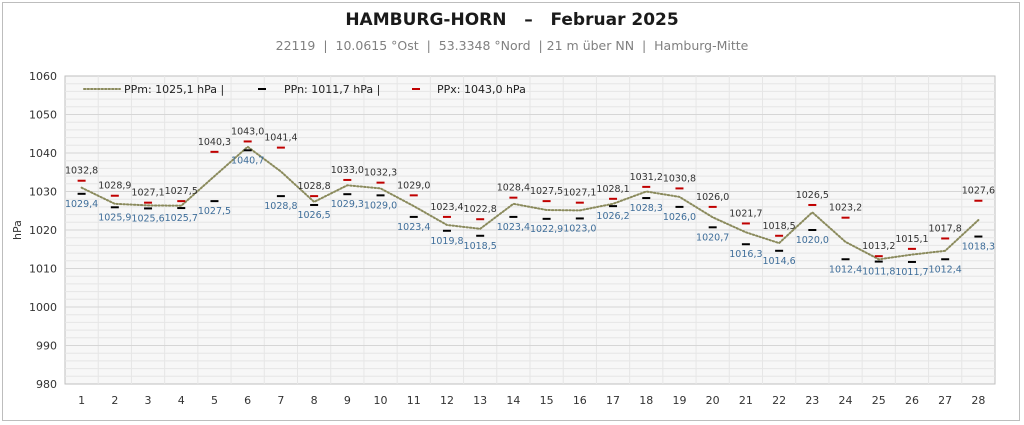  Describe the element at coordinates (247, 400) in the screenshot. I see `x-tick-label: 6` at that location.